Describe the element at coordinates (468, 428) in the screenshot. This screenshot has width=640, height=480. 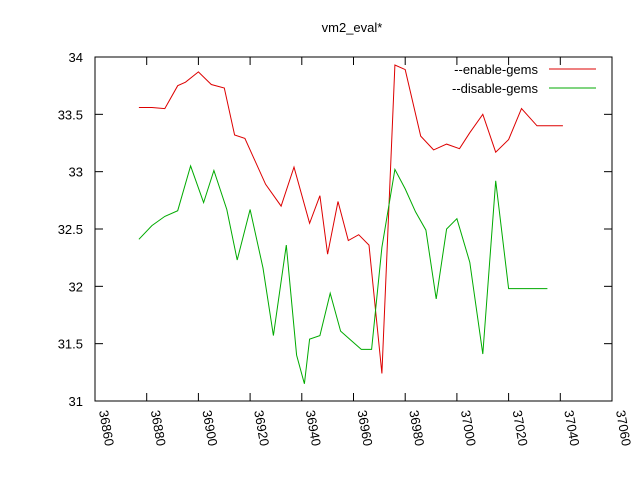
I see `x-tick-label-7: 37000` at that location.